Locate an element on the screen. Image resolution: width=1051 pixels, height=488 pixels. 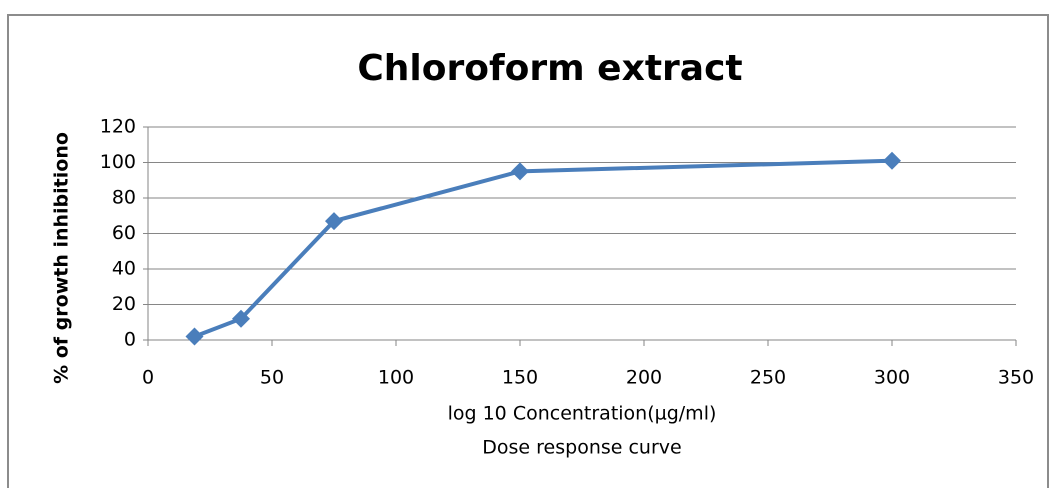
x-tick-label: 50 is located at coordinates (272, 378).